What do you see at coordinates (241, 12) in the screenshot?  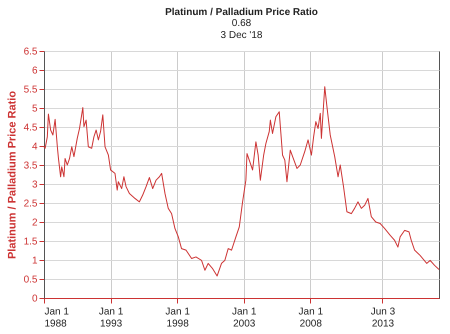 I see `chart-title: Platinum / Palladium Price Ratio` at bounding box center [241, 12].